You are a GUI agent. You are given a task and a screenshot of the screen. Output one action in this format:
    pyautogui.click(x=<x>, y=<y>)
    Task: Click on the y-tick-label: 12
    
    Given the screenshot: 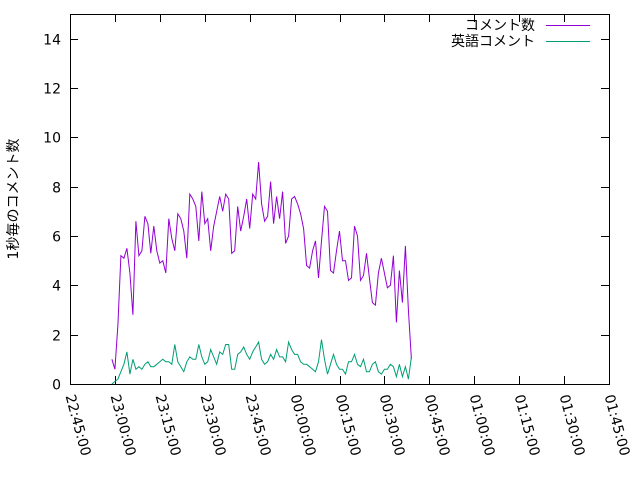 What is the action you would take?
    pyautogui.click(x=52, y=90)
    